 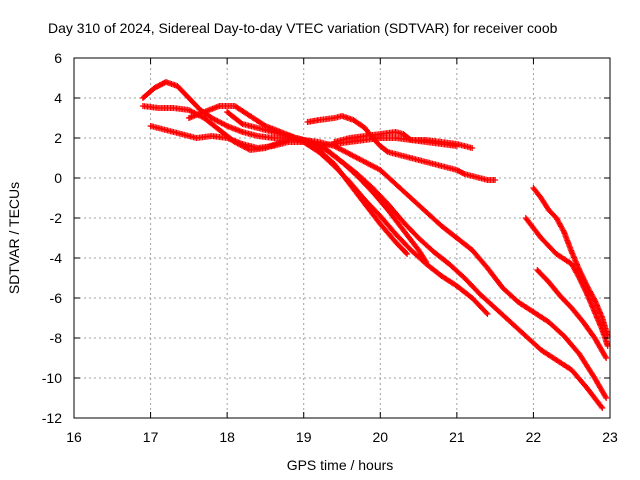 What do you see at coordinates (340, 465) in the screenshot?
I see `x-axis-label: GPS time / hours` at bounding box center [340, 465].